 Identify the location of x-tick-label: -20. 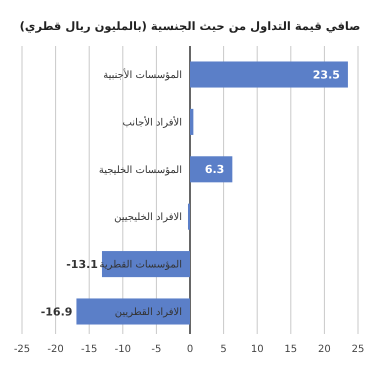
(55, 349).